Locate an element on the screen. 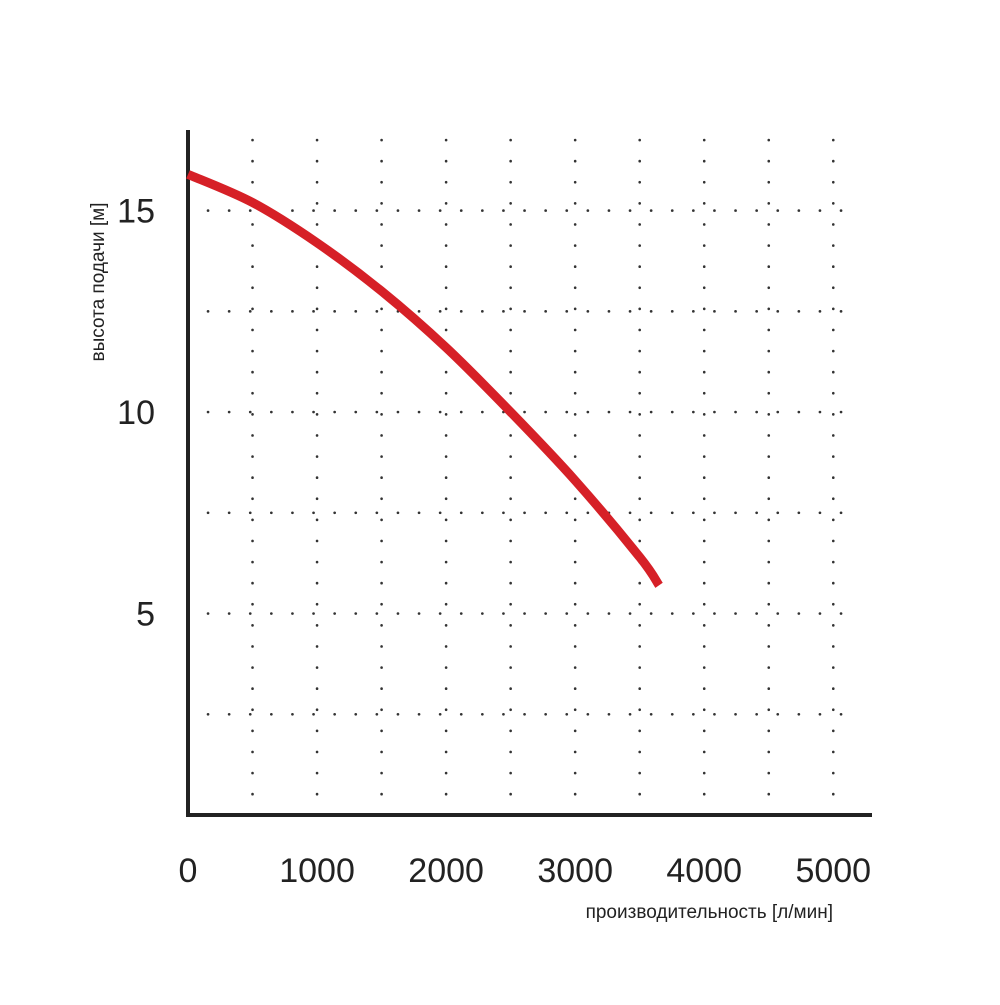  x-tick-label: 5000 is located at coordinates (833, 871).